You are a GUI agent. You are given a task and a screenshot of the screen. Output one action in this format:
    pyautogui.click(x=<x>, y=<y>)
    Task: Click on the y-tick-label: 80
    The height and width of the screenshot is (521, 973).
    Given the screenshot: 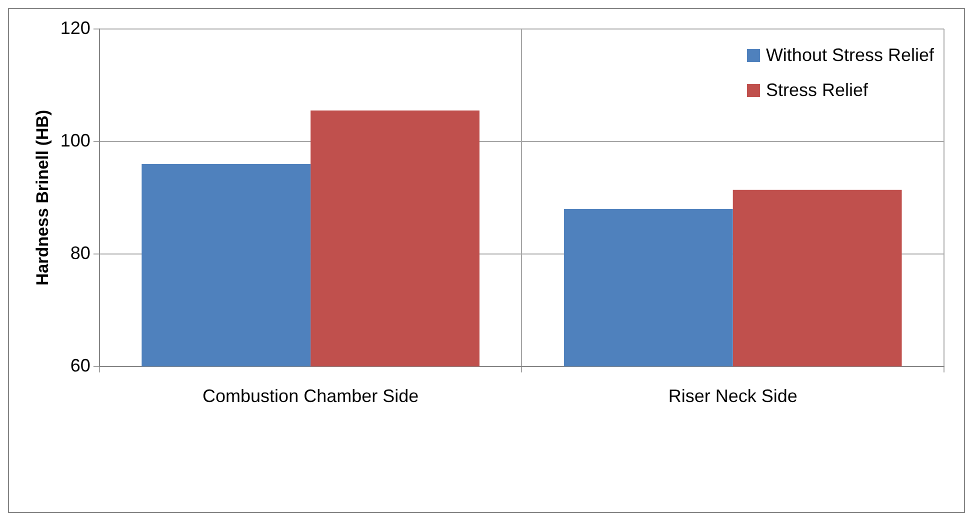 What is the action you would take?
    pyautogui.click(x=80, y=252)
    